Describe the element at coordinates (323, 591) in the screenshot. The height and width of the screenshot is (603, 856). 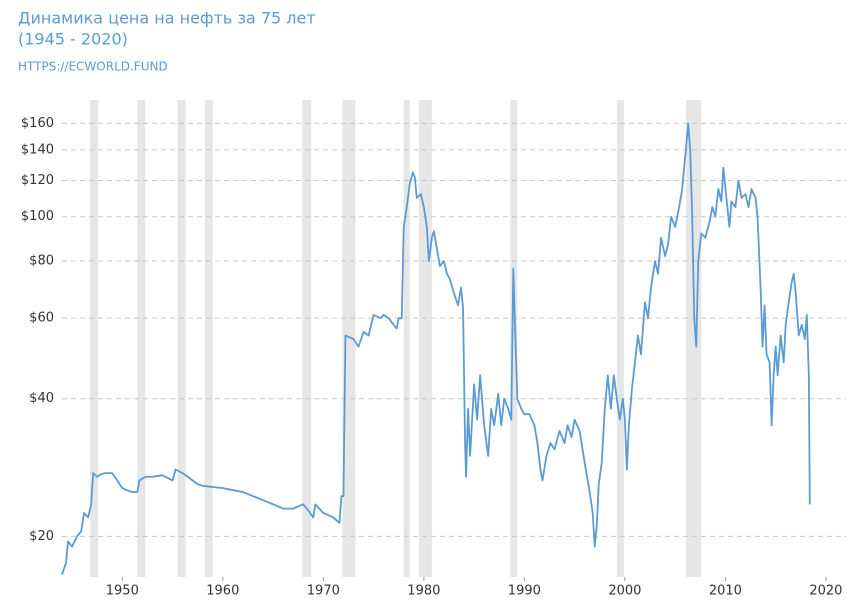
I see `x-tick-label: 1970` at that location.